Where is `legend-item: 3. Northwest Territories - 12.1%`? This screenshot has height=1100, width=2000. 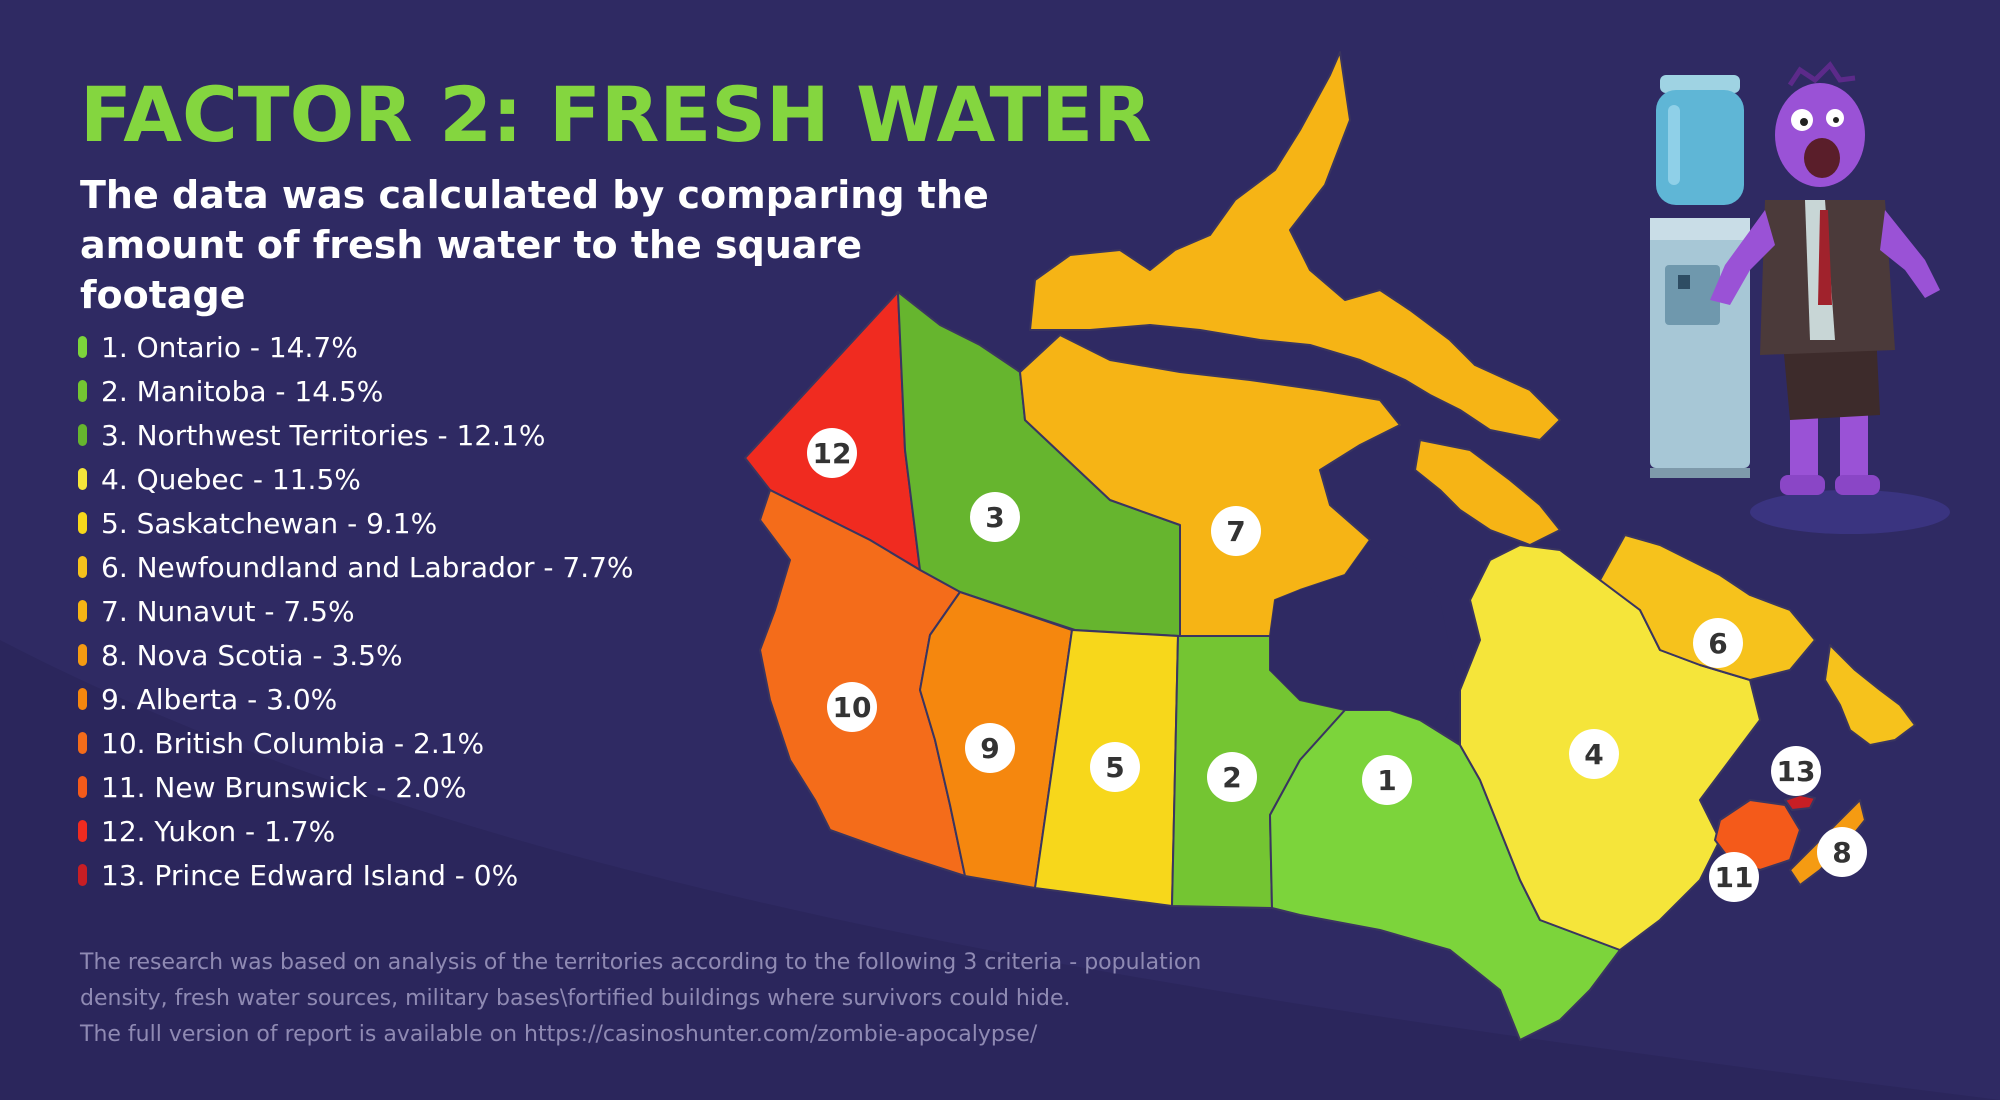 legend-item: 3. Northwest Territories - 12.1% is located at coordinates (356, 435).